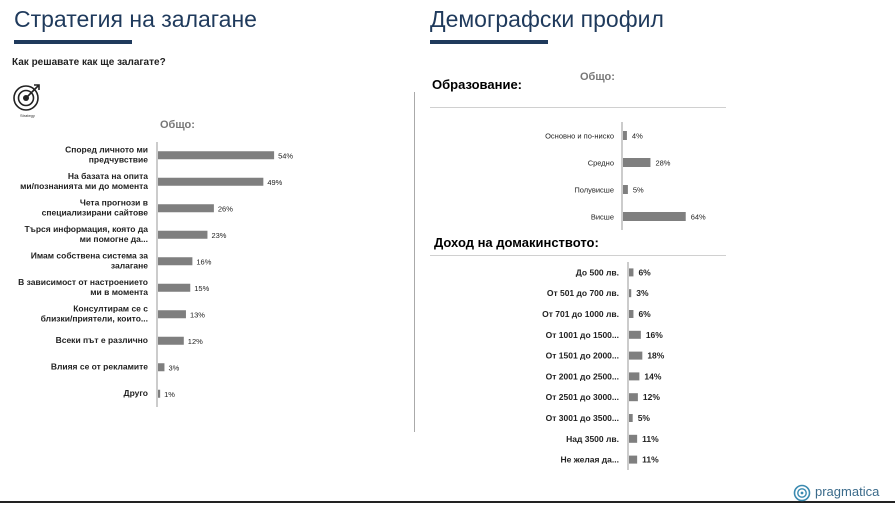 This screenshot has height=507, width=895. I want to click on left-title: Стратегия на залагане, so click(135, 19).